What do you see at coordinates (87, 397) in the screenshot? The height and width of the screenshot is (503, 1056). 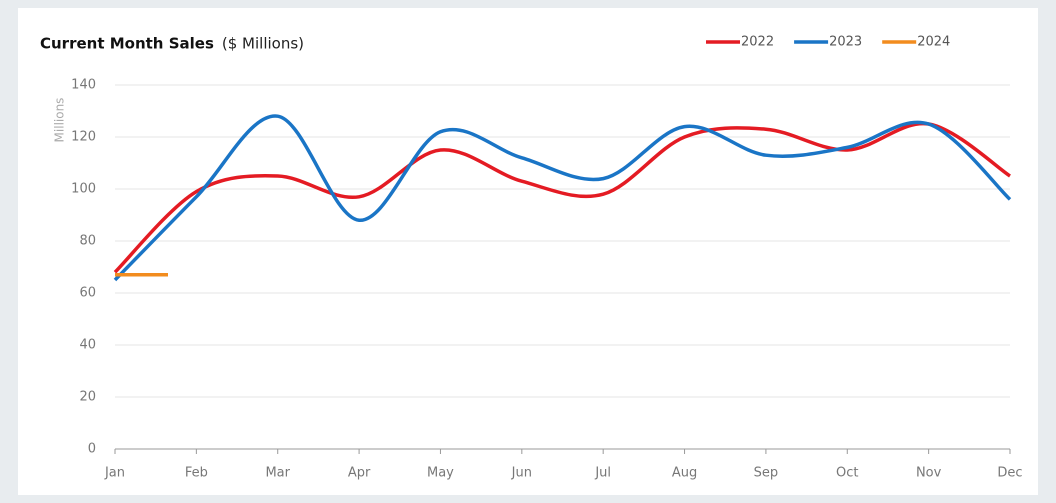 I see `y-tick-label: 20` at bounding box center [87, 397].